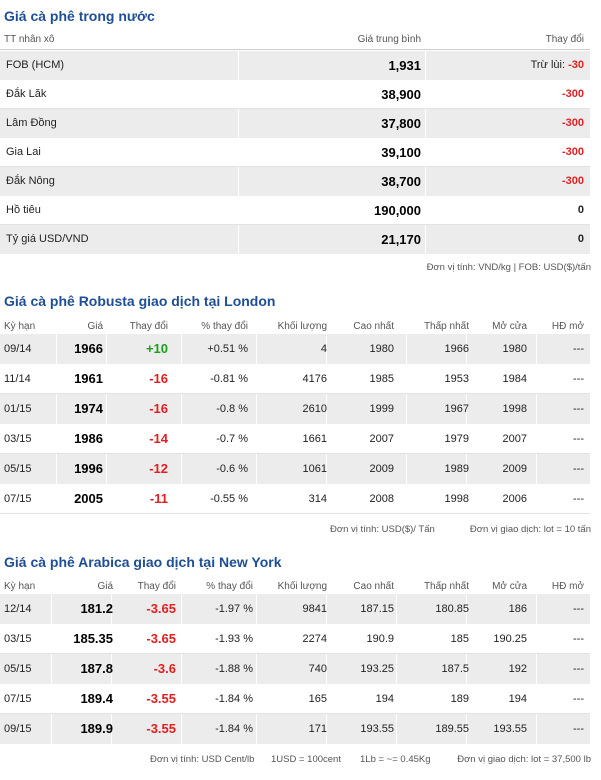 The height and width of the screenshot is (780, 601). I want to click on london-row-pct: -0.8 %, so click(232, 409).